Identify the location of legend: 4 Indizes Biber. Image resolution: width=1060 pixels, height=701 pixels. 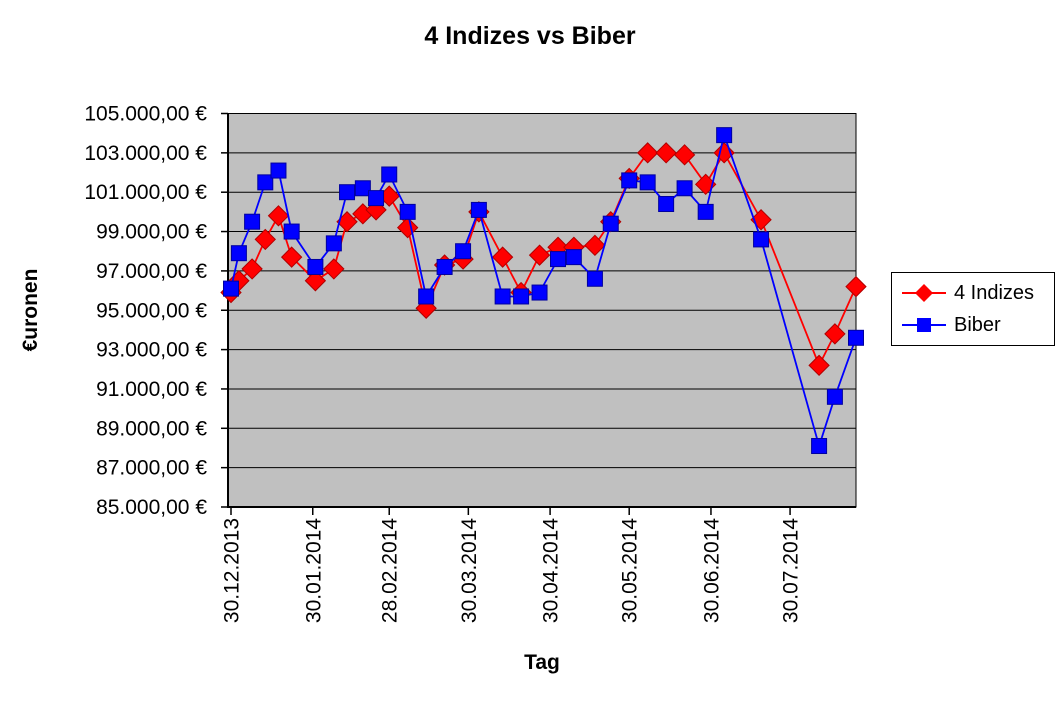
(973, 309).